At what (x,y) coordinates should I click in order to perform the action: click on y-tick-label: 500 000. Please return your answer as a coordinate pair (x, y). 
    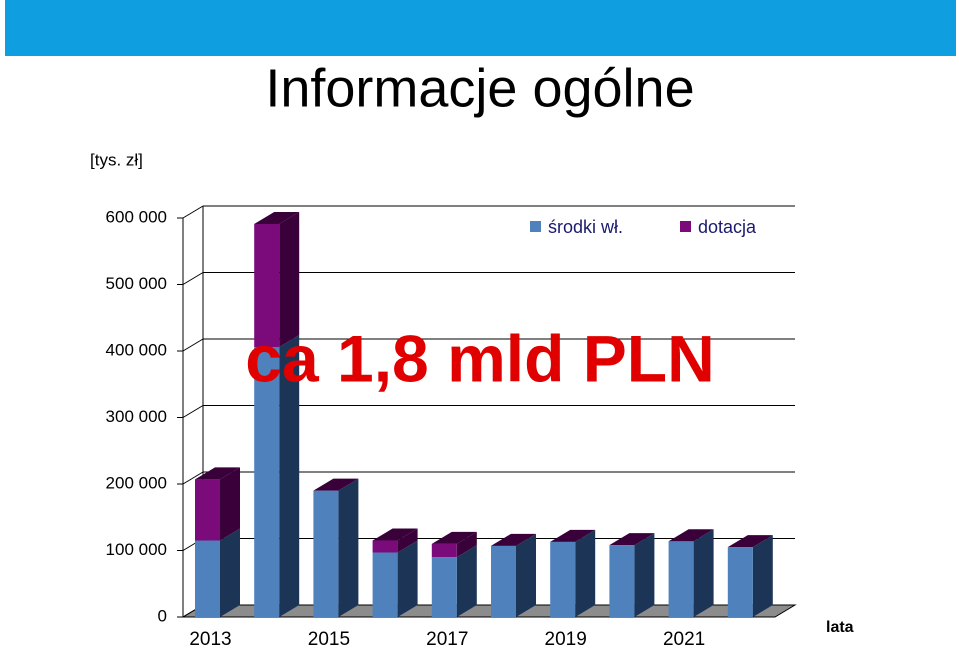
    Looking at the image, I should click on (136, 283).